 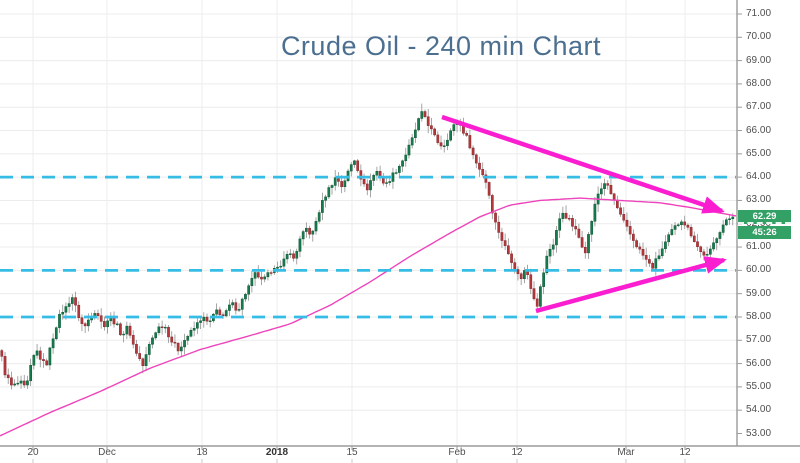 I want to click on price-axis-label: 59.00, so click(x=759, y=293).